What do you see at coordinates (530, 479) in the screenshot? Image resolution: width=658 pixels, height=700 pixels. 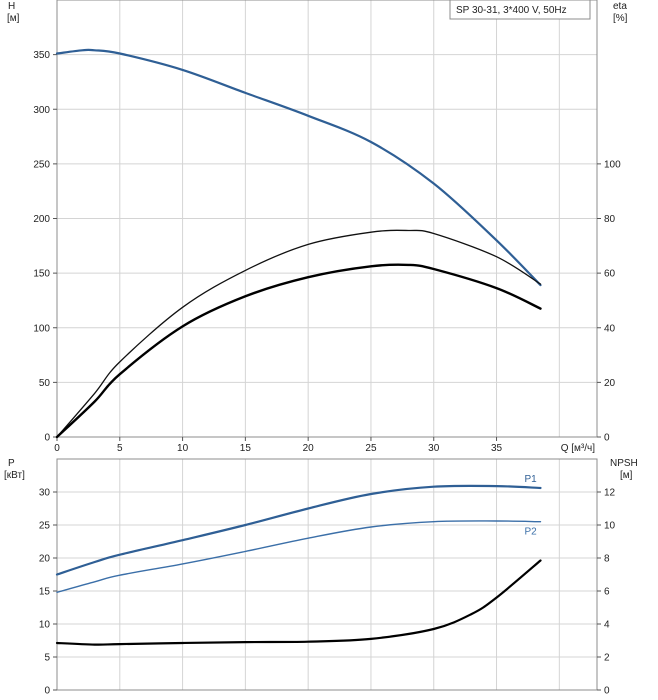 I see `series-label-p1: P1` at bounding box center [530, 479].